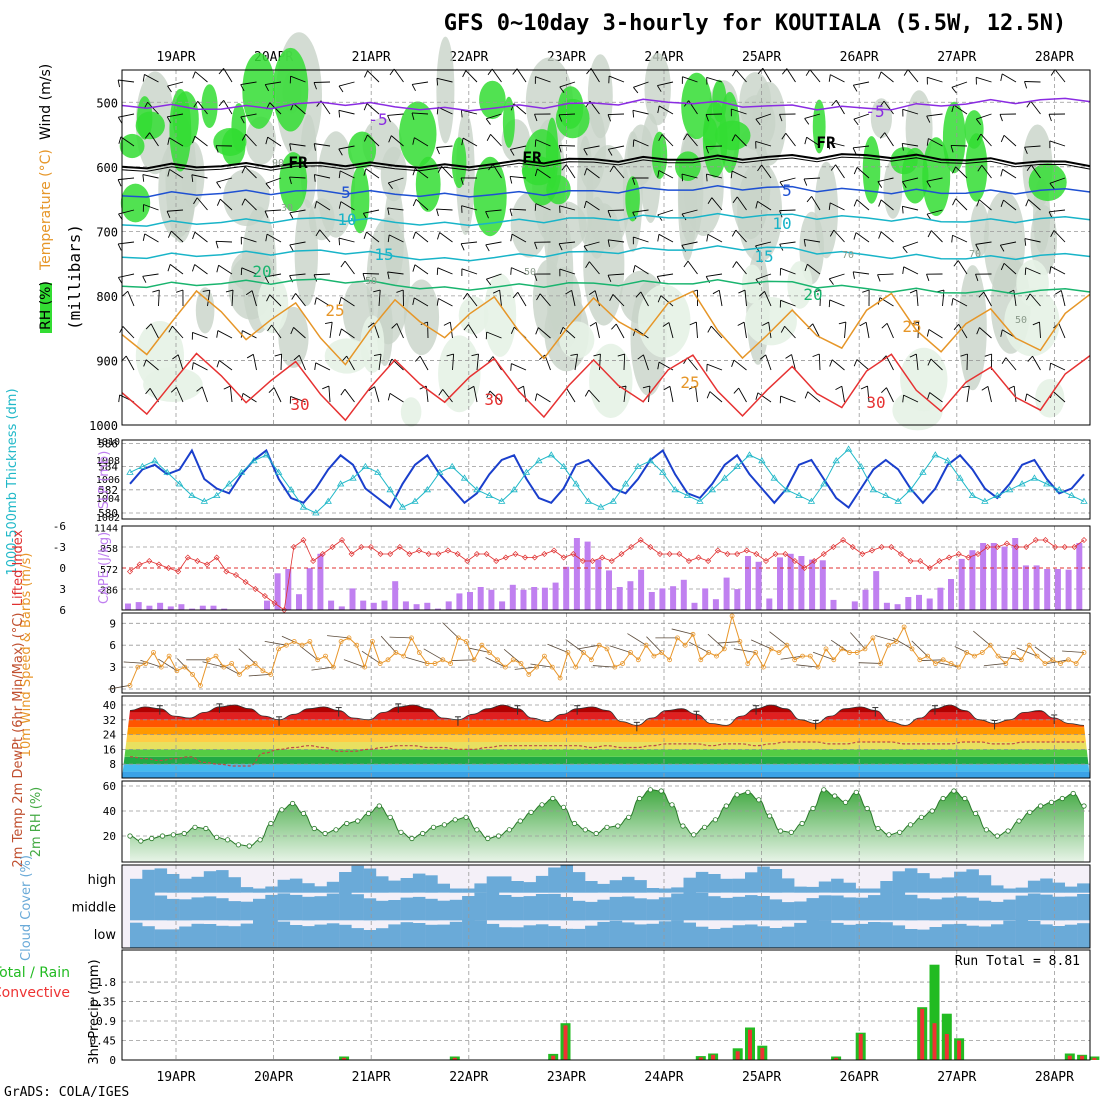 The height and width of the screenshot is (1100, 1100). I want to click on rh-2m-axis-label: 2m RH (%), so click(36, 822).